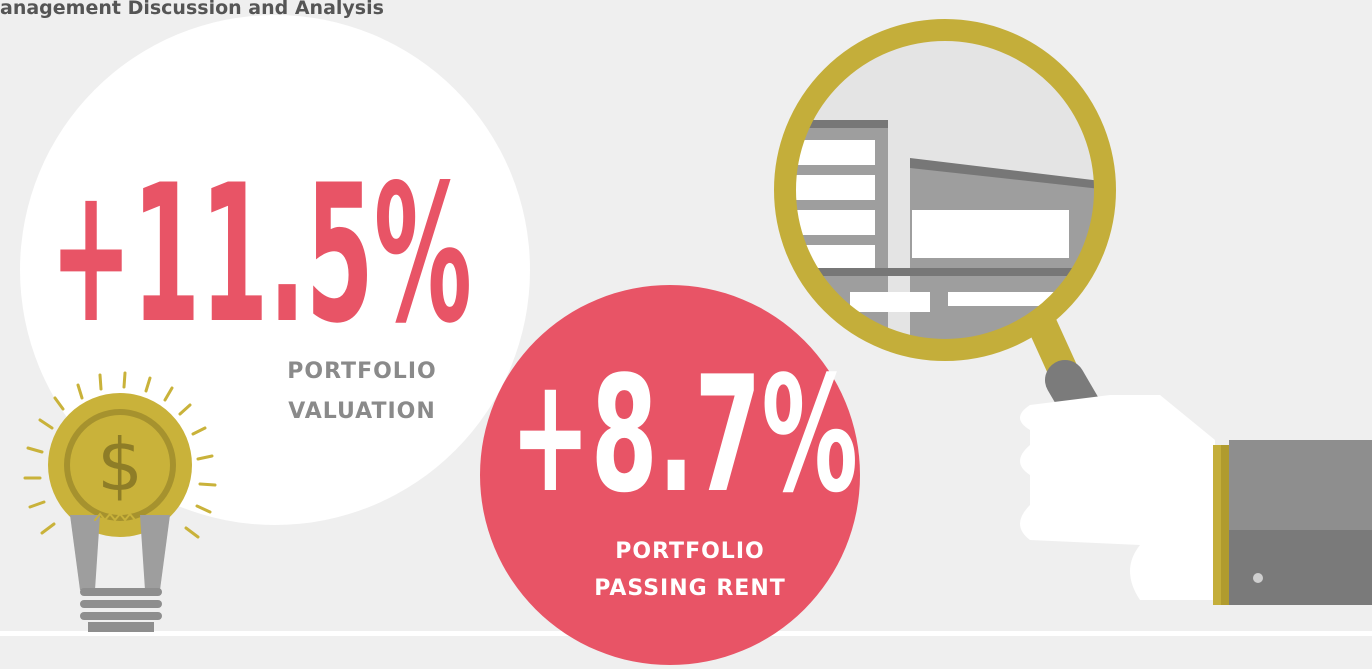  I want to click on header-title: anagement Discussion and Analysis, so click(192, 9).